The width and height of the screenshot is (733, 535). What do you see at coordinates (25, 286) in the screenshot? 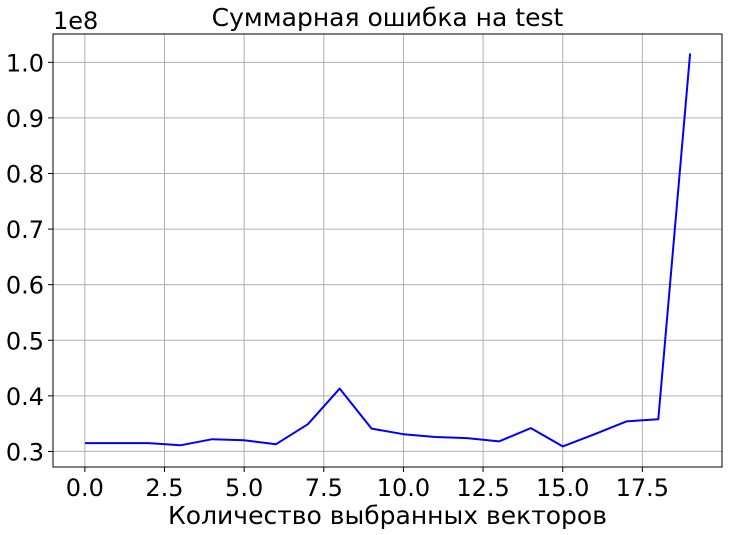
I see `y-tick-label: 0.6` at bounding box center [25, 286].